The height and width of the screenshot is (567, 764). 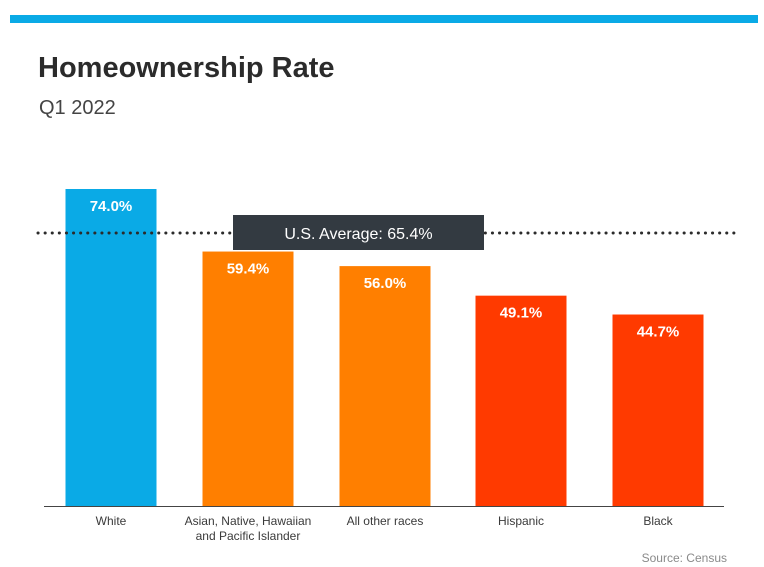 What do you see at coordinates (521, 521) in the screenshot?
I see `category-label: Hispanic` at bounding box center [521, 521].